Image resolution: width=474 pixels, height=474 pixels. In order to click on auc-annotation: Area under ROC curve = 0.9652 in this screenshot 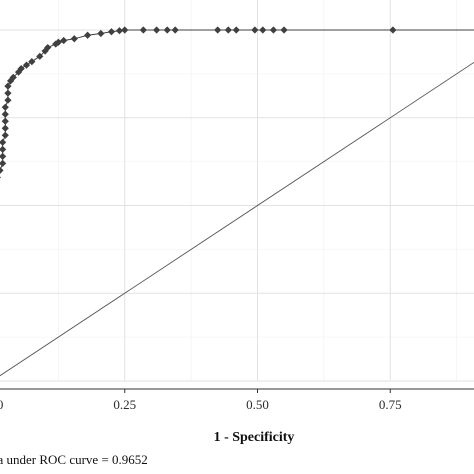, I will do `click(74, 459)`.